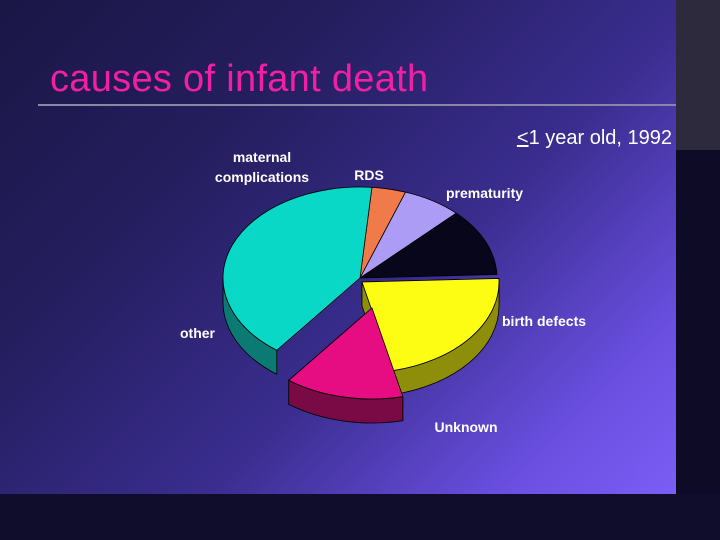  I want to click on subtitle-text: 1 year old, 1992, so click(600, 138).